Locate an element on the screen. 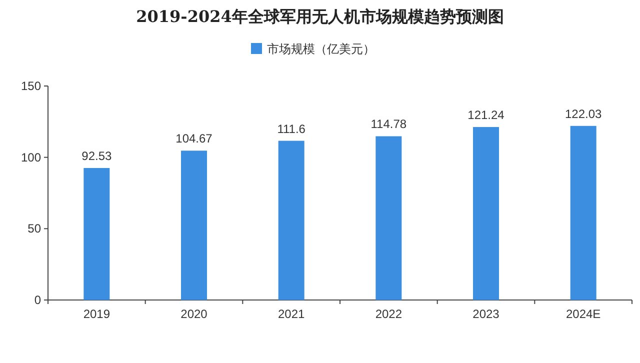  y-tick-label: 50 is located at coordinates (35, 229).